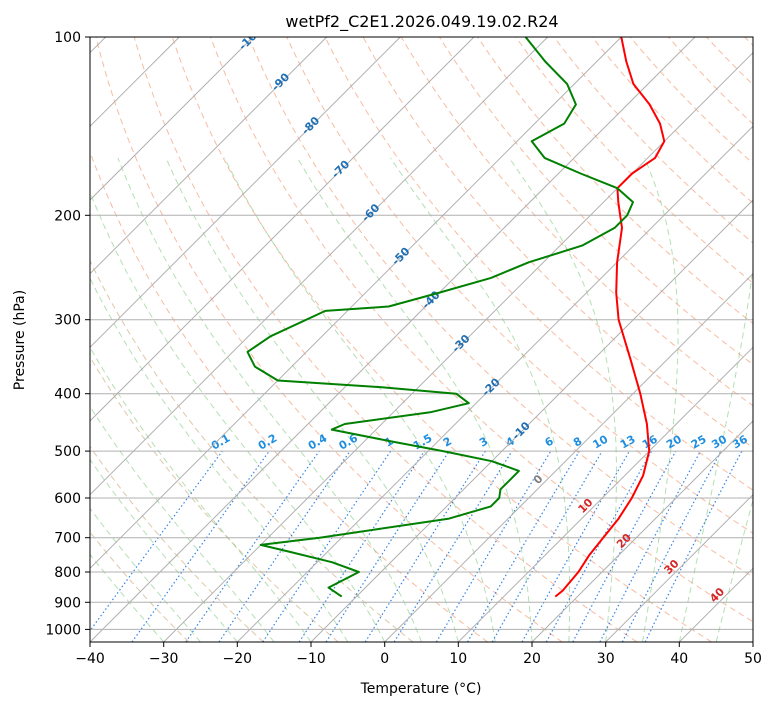  Describe the element at coordinates (67, 603) in the screenshot. I see `y-tick-label: 900` at that location.